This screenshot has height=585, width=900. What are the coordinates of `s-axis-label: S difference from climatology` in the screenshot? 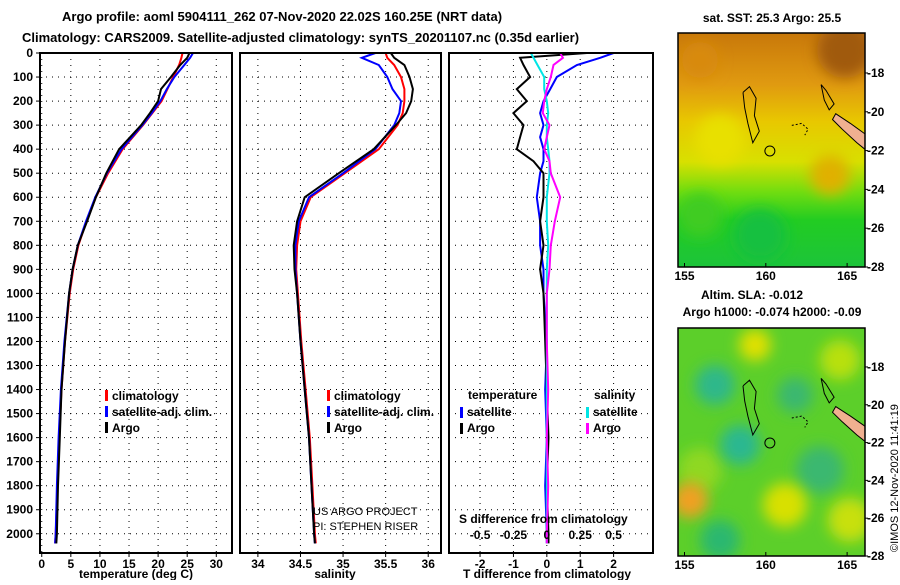 It's located at (543, 519).